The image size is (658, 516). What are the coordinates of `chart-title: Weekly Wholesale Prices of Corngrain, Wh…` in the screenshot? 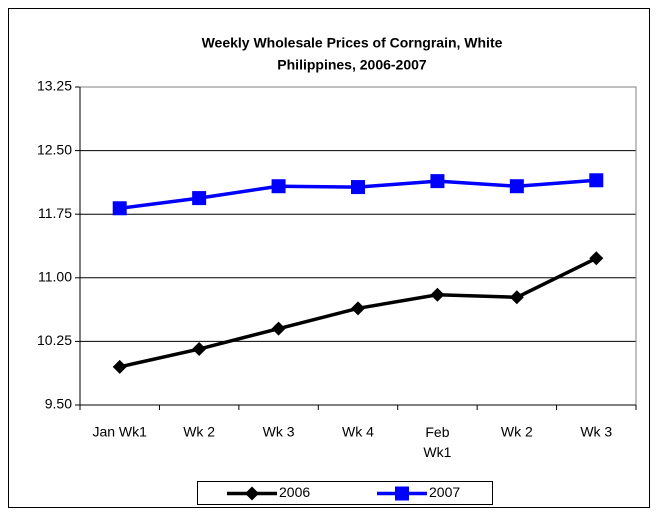 It's located at (352, 43).